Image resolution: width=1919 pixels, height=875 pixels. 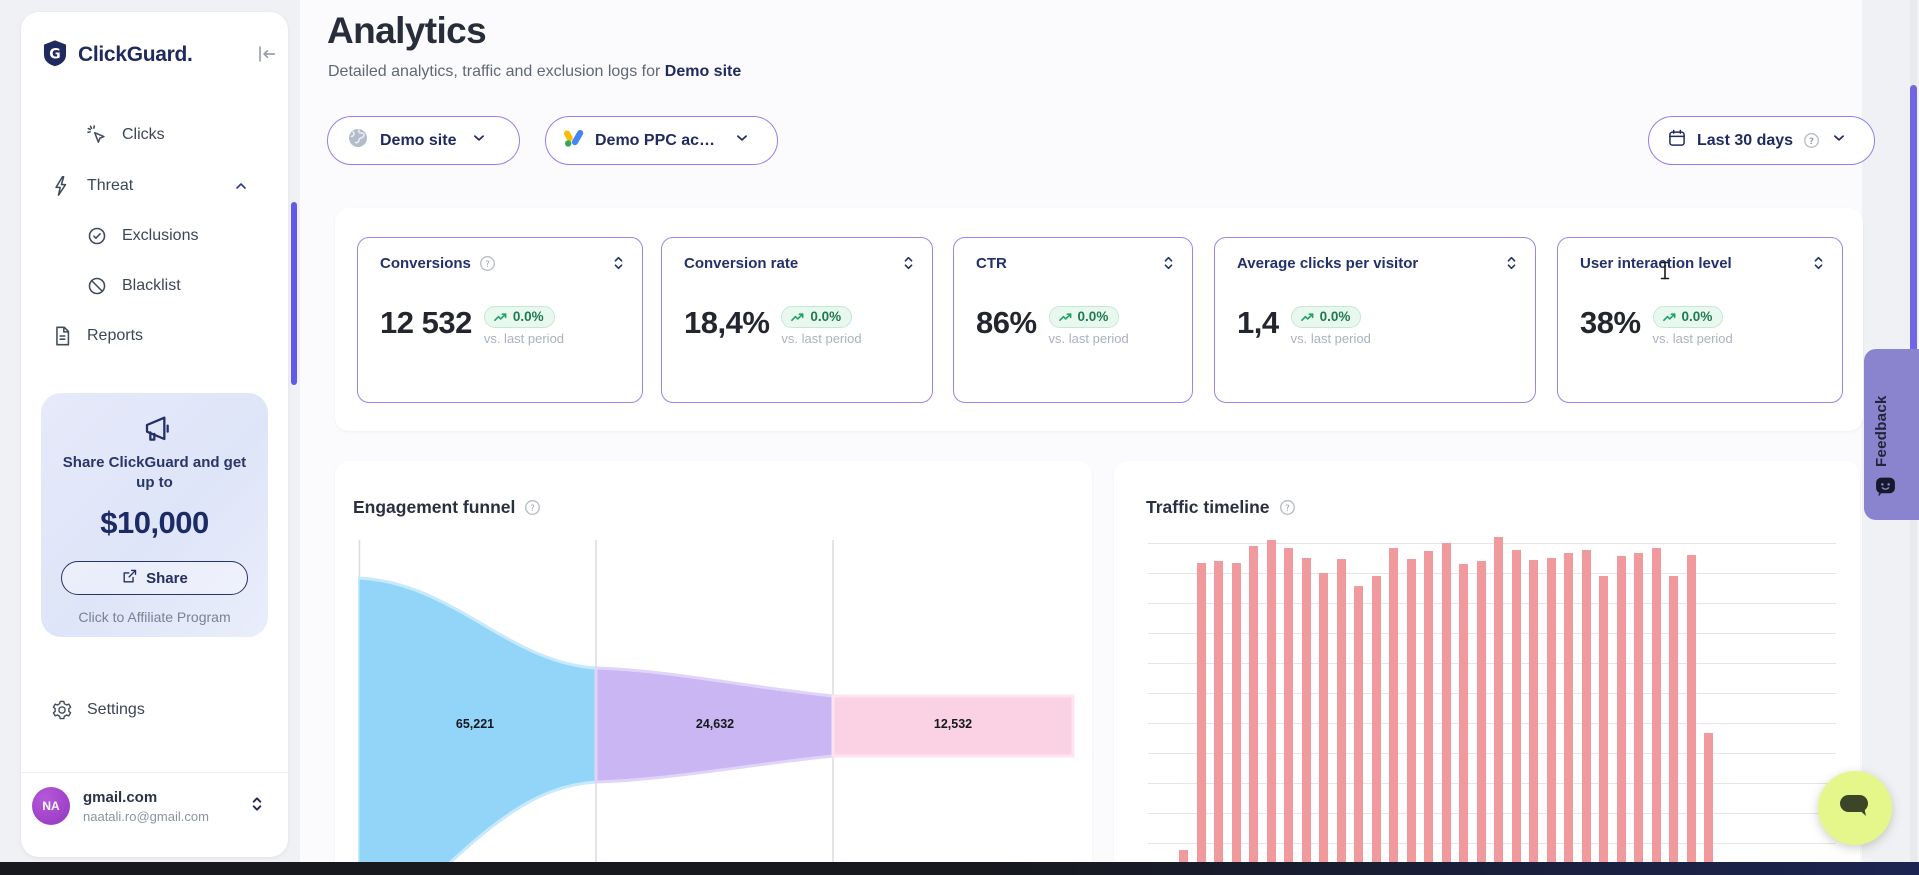 I want to click on kpi-label: CTR, so click(x=991, y=263).